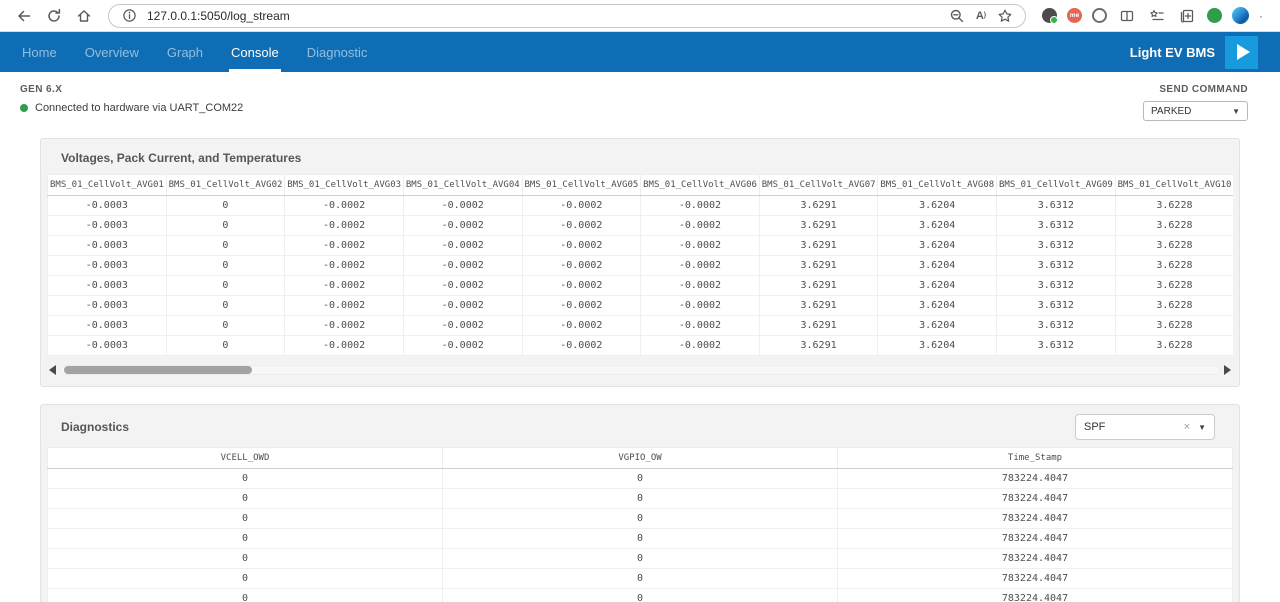  Describe the element at coordinates (185, 52) in the screenshot. I see `nav-tab-graph: Graph` at that location.